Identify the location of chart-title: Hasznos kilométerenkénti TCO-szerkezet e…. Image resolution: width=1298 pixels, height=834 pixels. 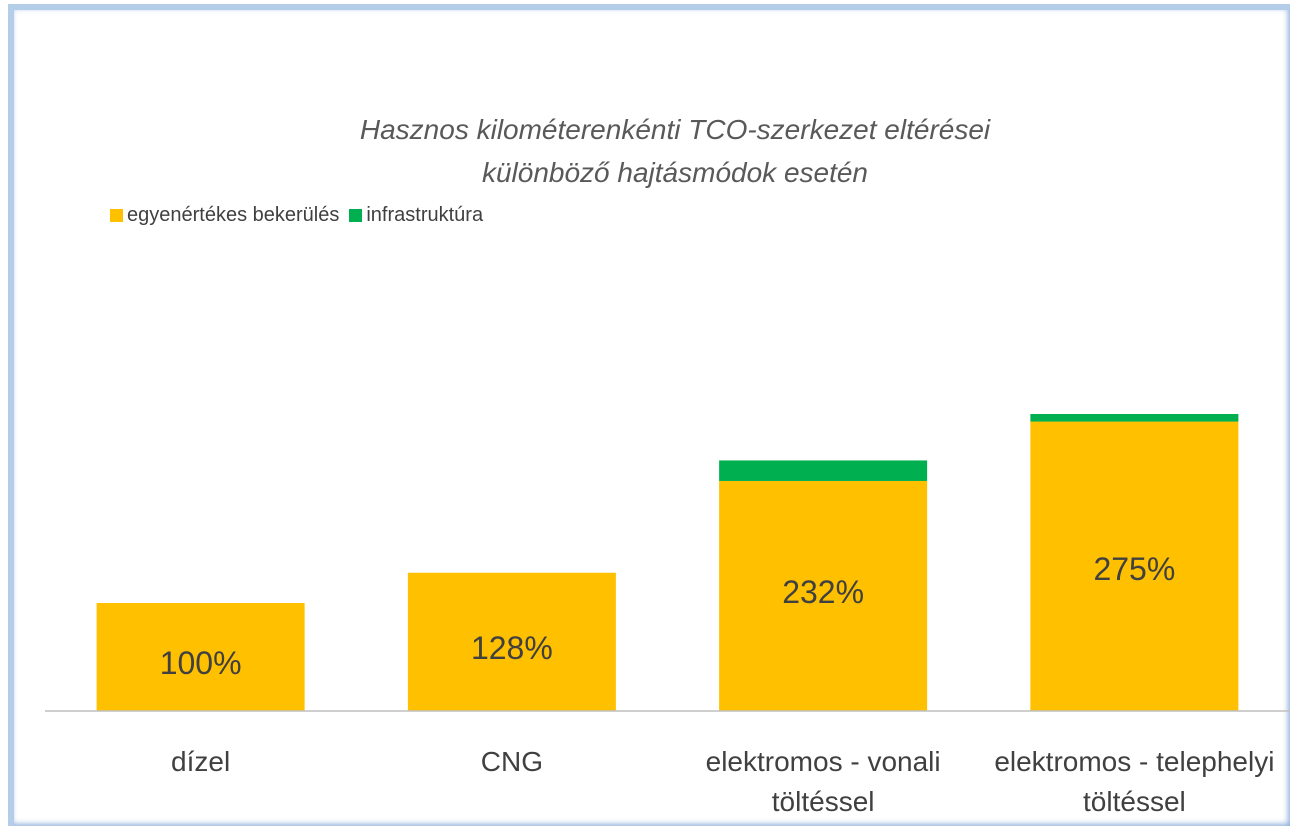
(675, 151).